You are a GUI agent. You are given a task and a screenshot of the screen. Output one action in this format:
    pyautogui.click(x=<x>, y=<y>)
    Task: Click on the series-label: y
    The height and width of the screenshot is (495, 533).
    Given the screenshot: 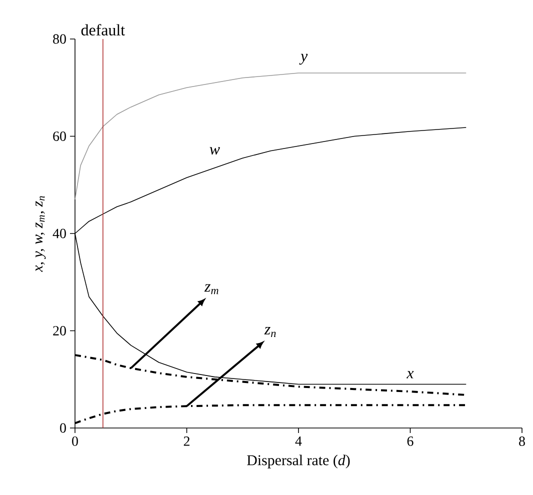 What is the action you would take?
    pyautogui.click(x=303, y=59)
    